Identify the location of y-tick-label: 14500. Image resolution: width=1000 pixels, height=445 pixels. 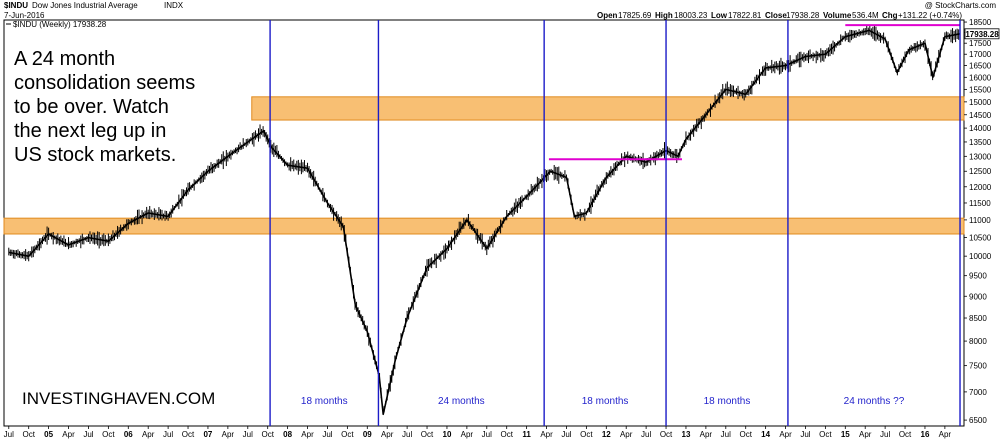
(980, 115).